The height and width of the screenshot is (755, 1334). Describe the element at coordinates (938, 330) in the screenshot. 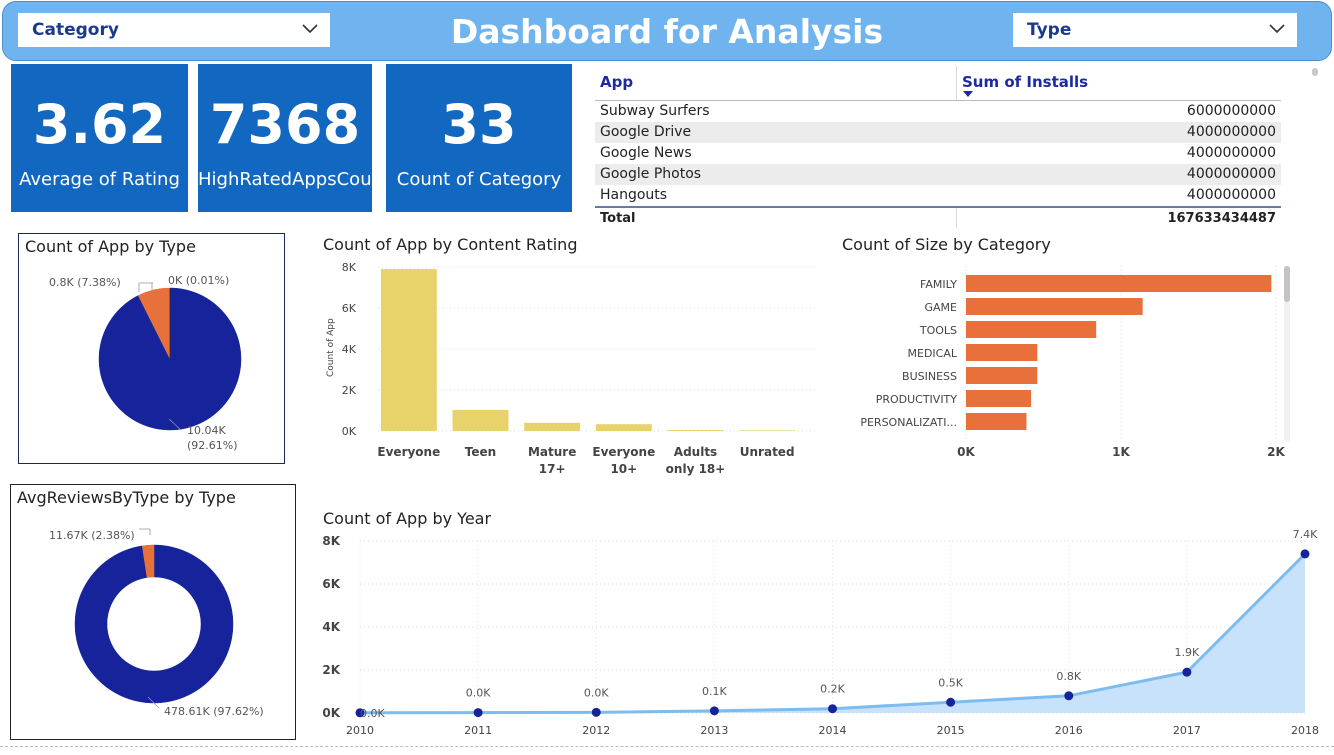

I see `y-tick-label: TOOLS` at that location.